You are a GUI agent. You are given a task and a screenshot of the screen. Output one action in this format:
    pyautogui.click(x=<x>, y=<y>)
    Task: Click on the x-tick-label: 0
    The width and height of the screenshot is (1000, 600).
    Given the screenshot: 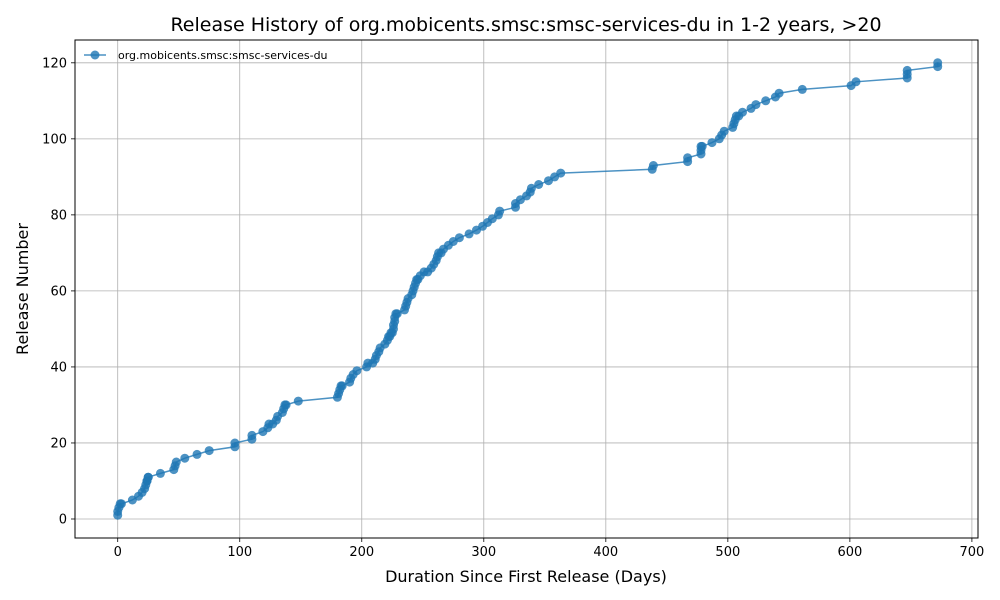 What is the action you would take?
    pyautogui.click(x=118, y=552)
    